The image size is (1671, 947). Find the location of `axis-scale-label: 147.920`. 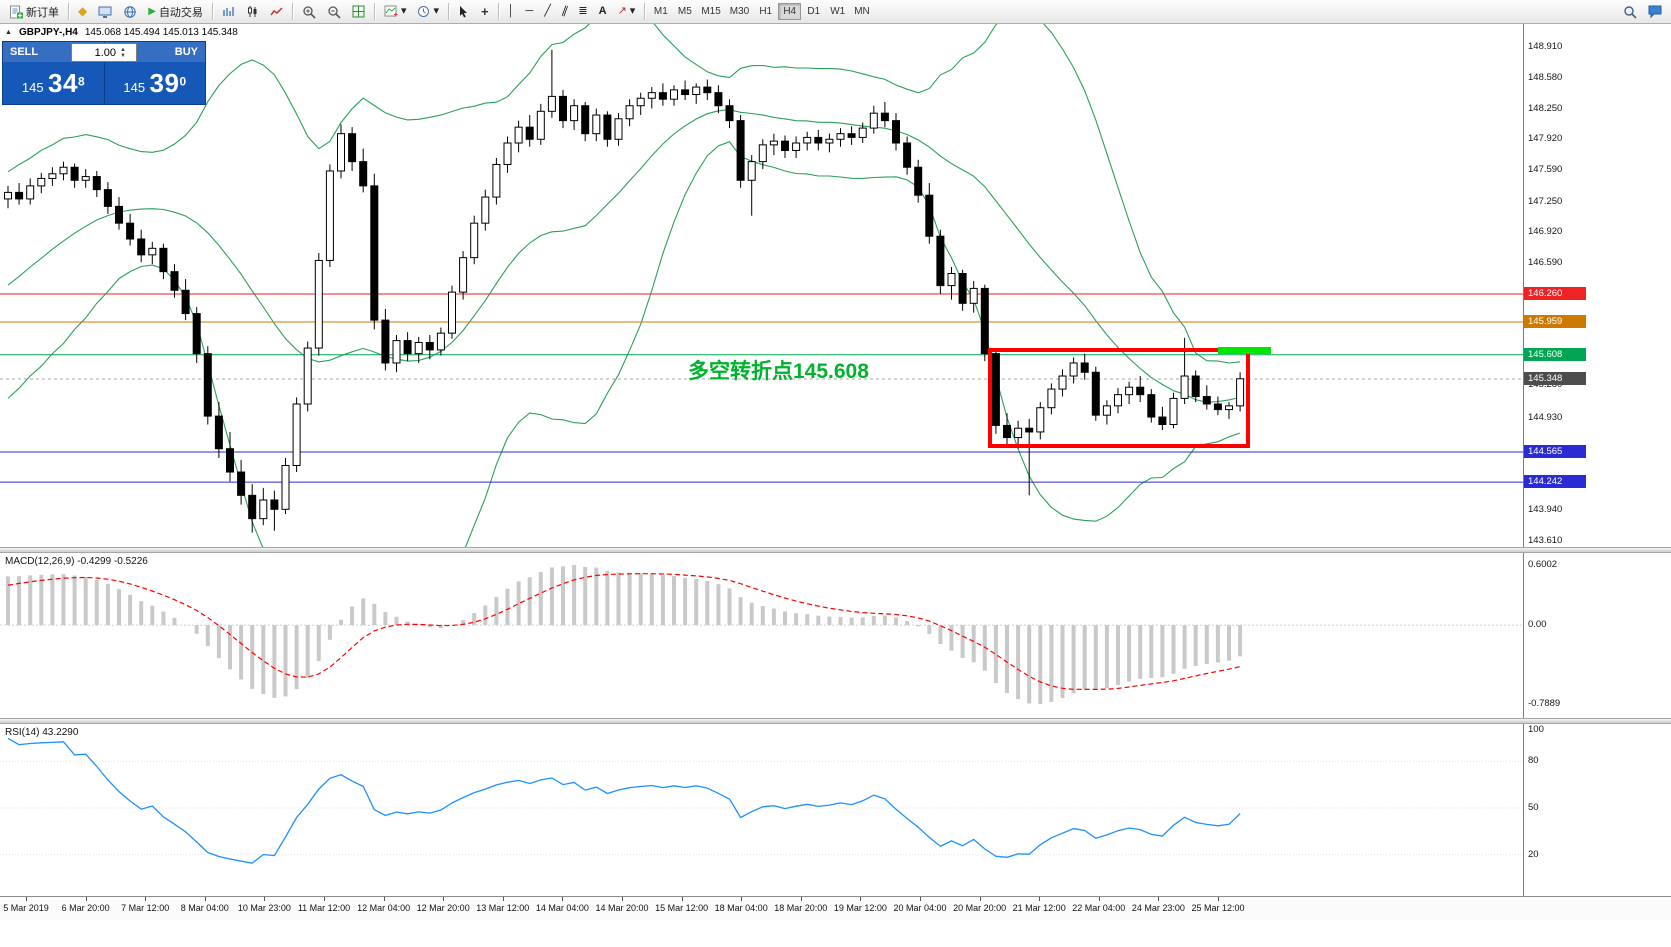

axis-scale-label: 147.920 is located at coordinates (1545, 139).